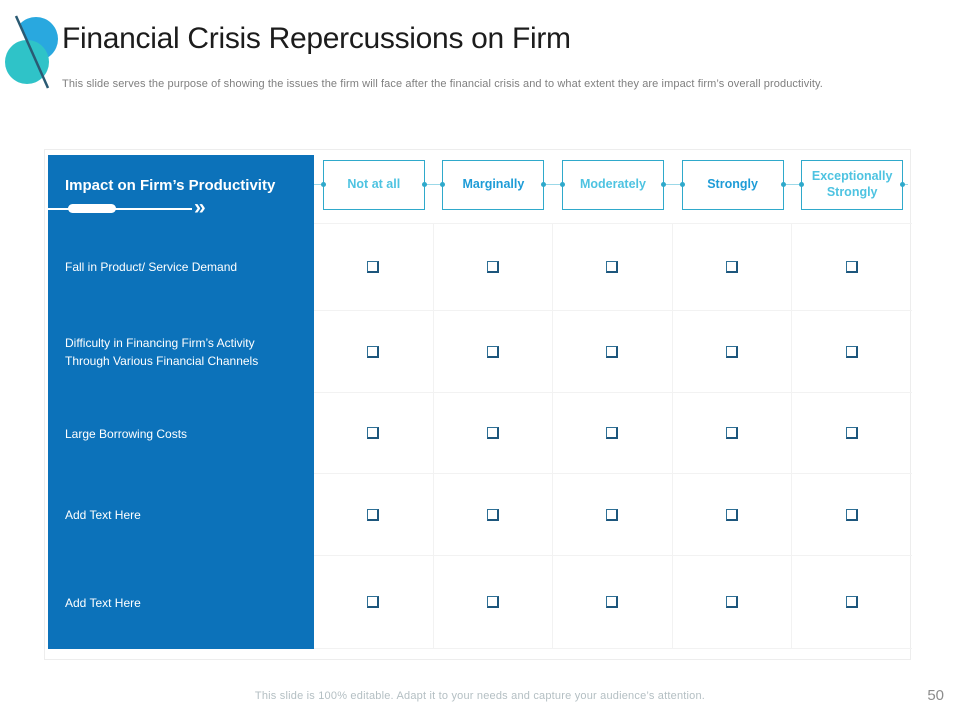 This screenshot has width=960, height=720. What do you see at coordinates (151, 267) in the screenshot?
I see `row-label-fall-in-demand: Fall in Product/ Service Demand` at bounding box center [151, 267].